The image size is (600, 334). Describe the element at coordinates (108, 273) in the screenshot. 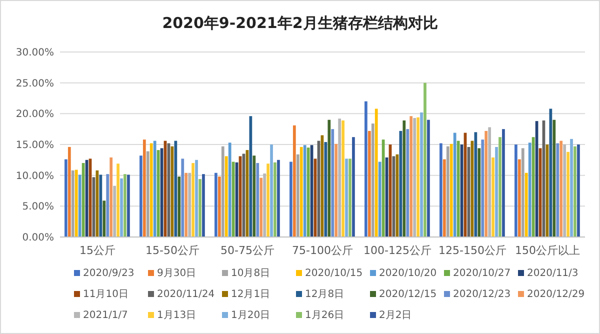

I see `legend-label: 2020/9/23` at that location.